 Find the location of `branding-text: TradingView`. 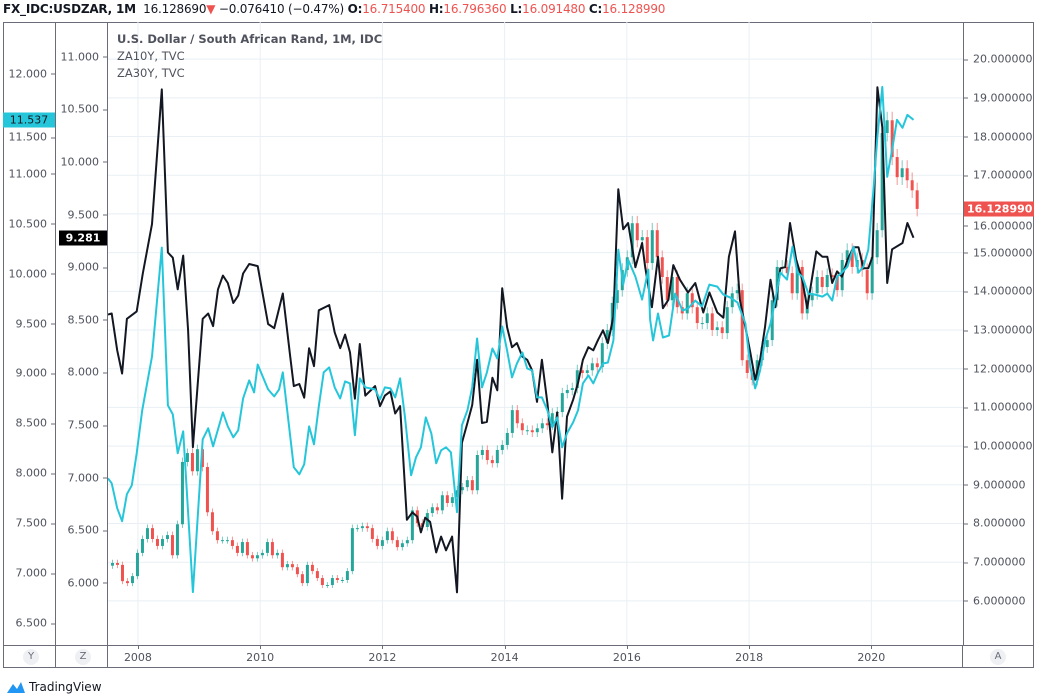

branding-text: TradingView is located at coordinates (65, 687).